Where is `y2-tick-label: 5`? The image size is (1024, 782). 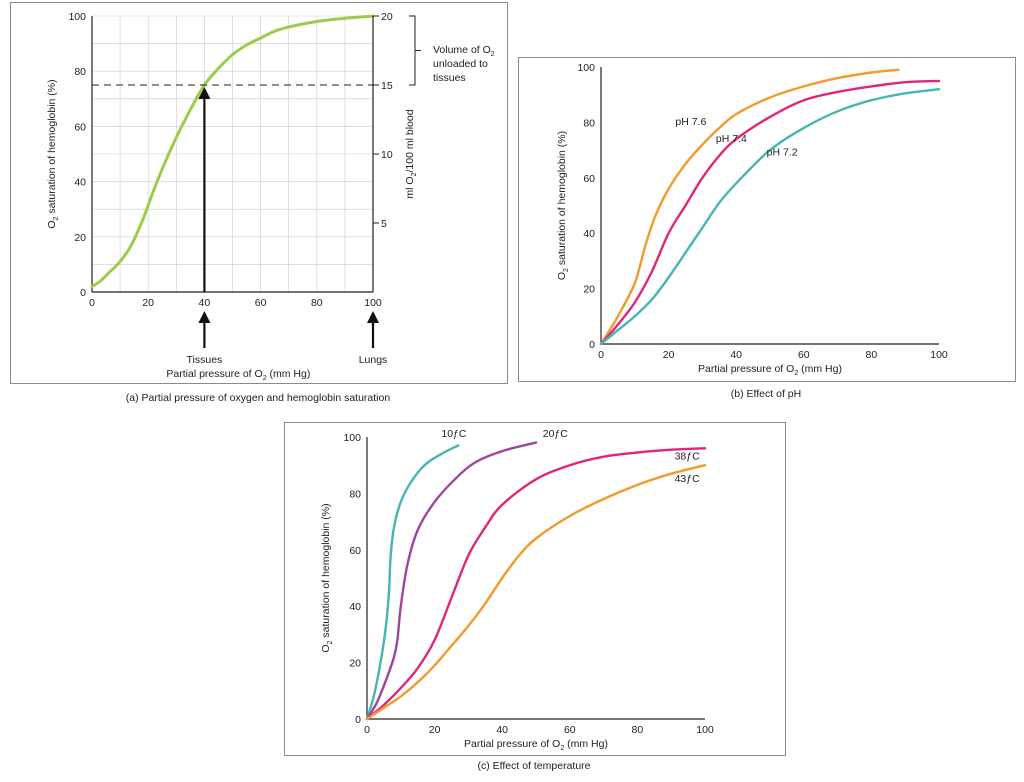 y2-tick-label: 5 is located at coordinates (384, 224).